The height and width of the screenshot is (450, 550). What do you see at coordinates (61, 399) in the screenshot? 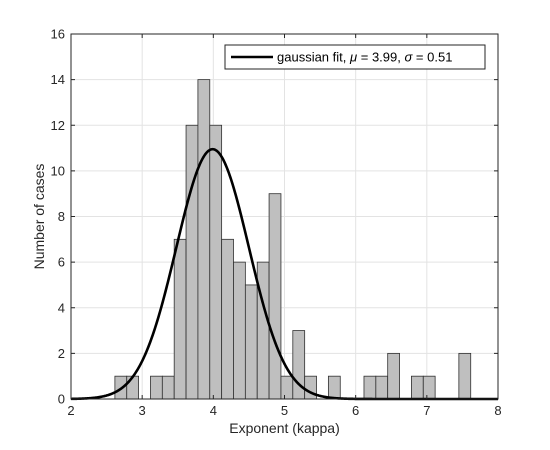
I see `y-tick-label: 0` at bounding box center [61, 399].